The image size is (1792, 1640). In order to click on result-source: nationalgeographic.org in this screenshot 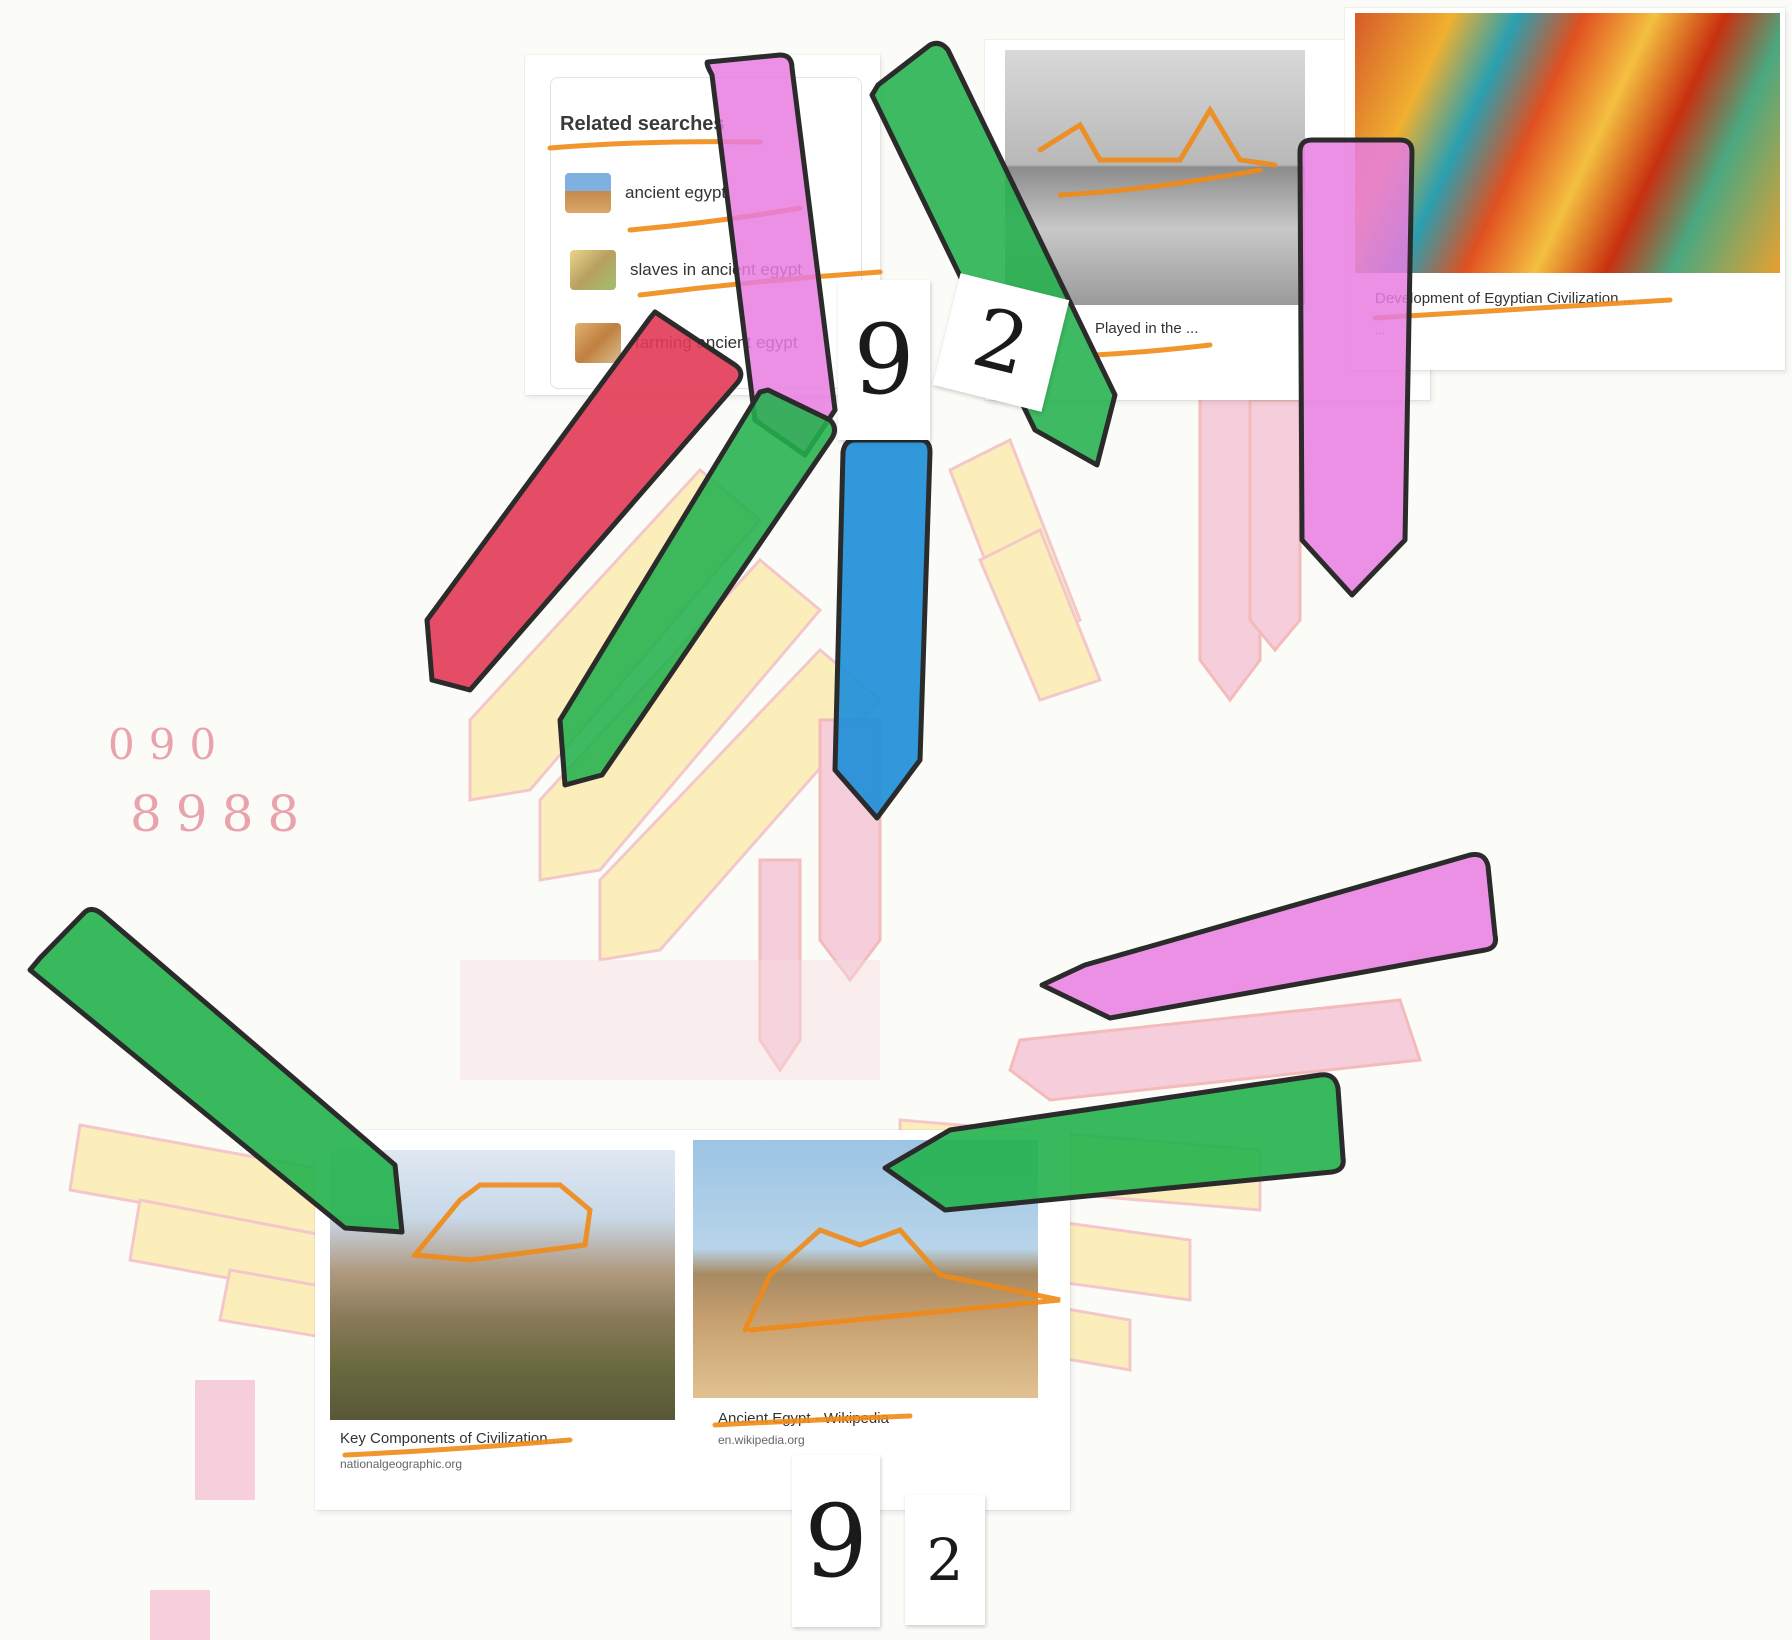, I will do `click(401, 1464)`.